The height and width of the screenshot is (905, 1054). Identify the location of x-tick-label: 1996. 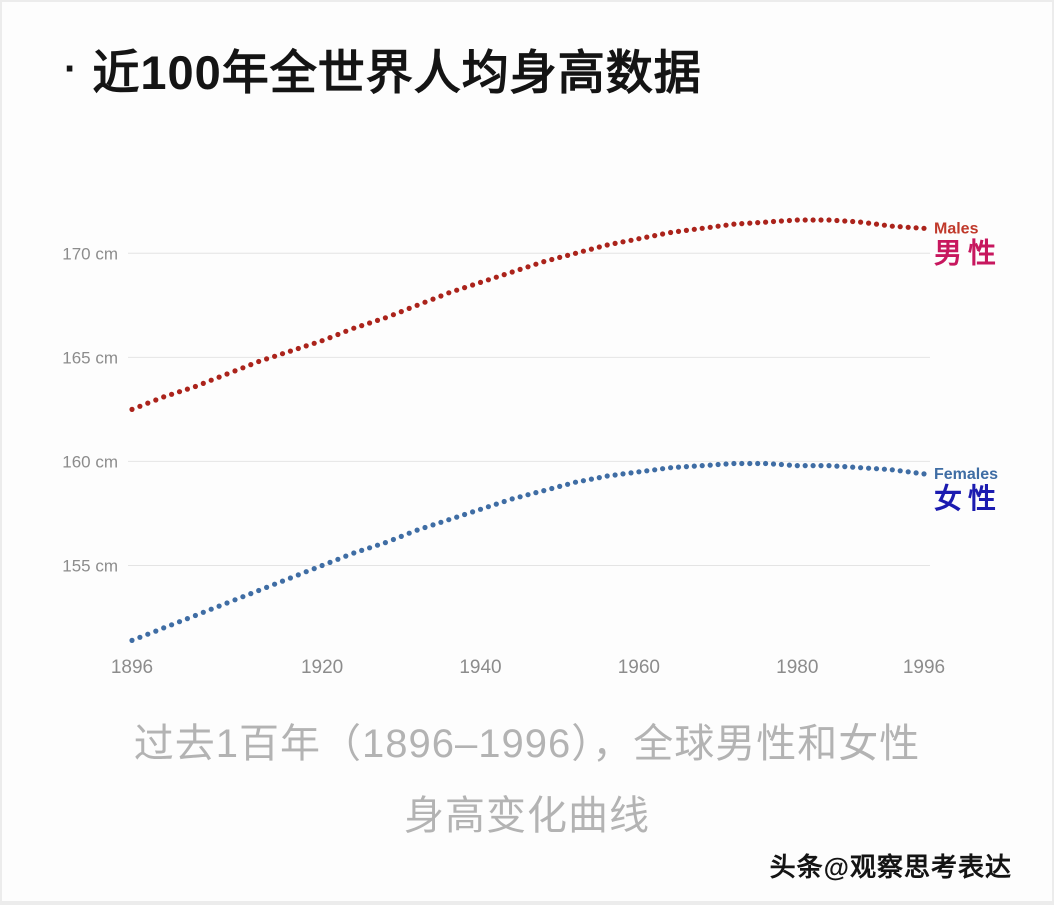
(924, 667).